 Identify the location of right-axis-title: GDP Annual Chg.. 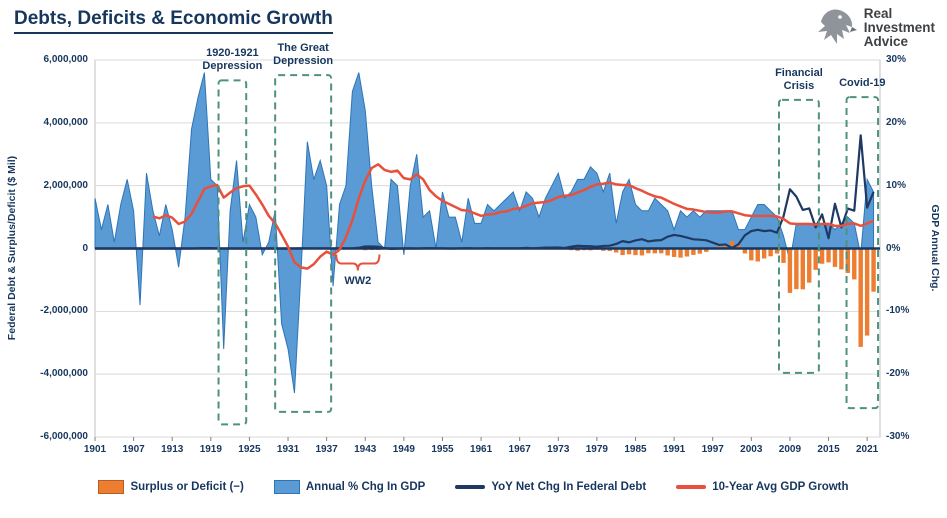
(935, 248).